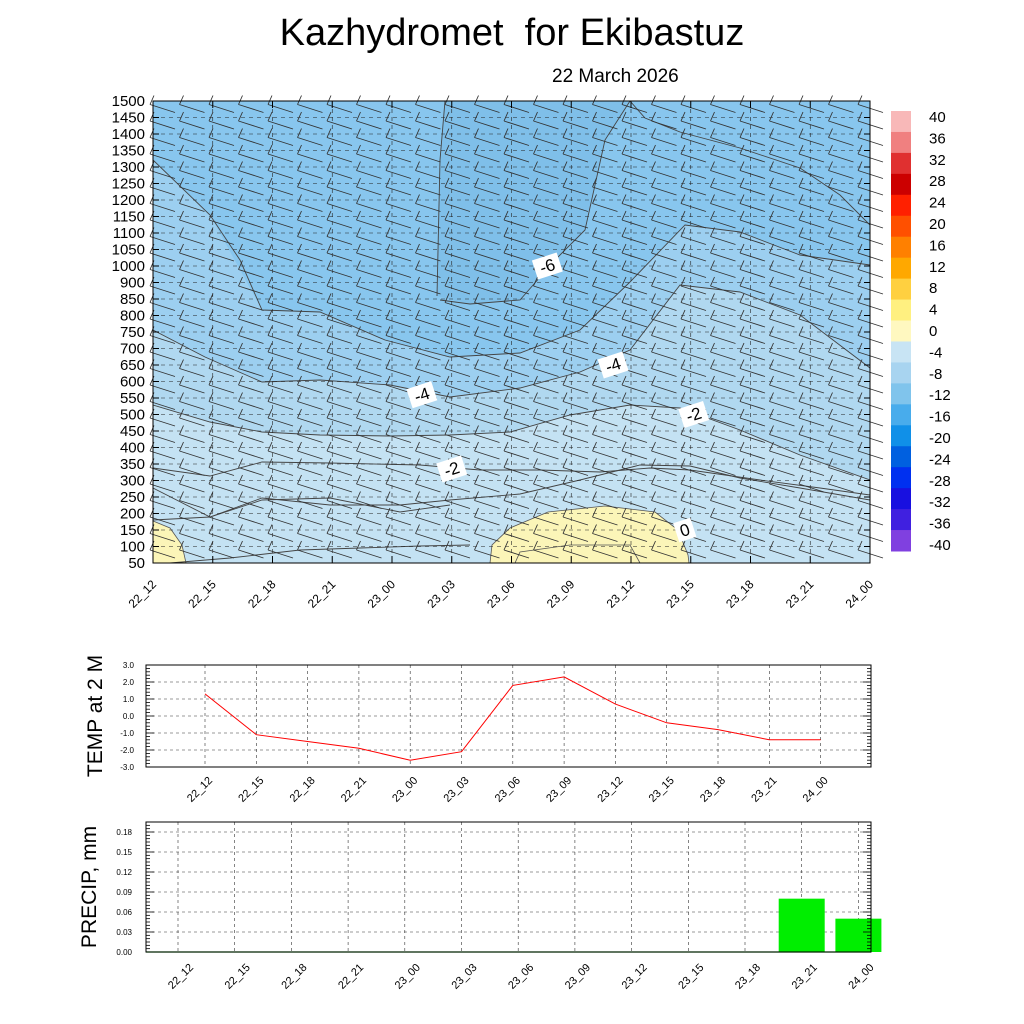  Describe the element at coordinates (129, 699) in the screenshot. I see `y-tick-label: 1.0` at that location.